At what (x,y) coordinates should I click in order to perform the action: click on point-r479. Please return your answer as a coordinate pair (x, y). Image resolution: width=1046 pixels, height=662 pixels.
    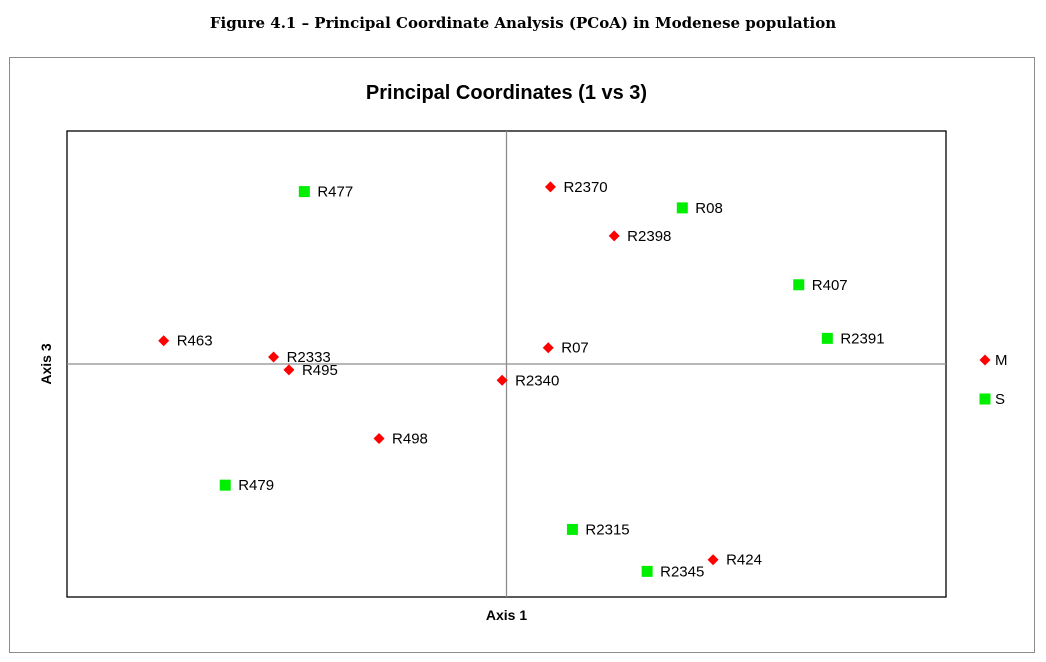
    Looking at the image, I should click on (225, 485).